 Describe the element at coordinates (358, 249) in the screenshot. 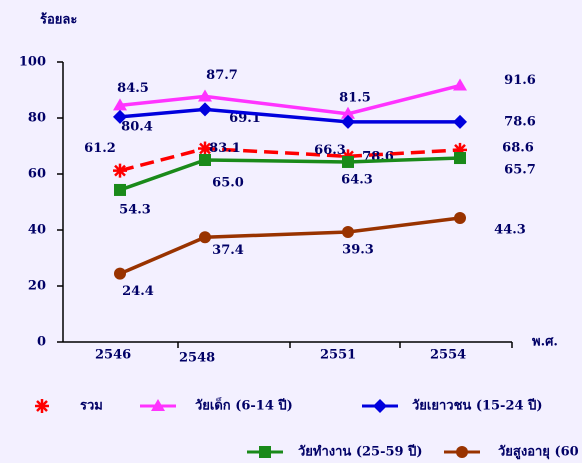

I see `data-label: 39.3` at that location.